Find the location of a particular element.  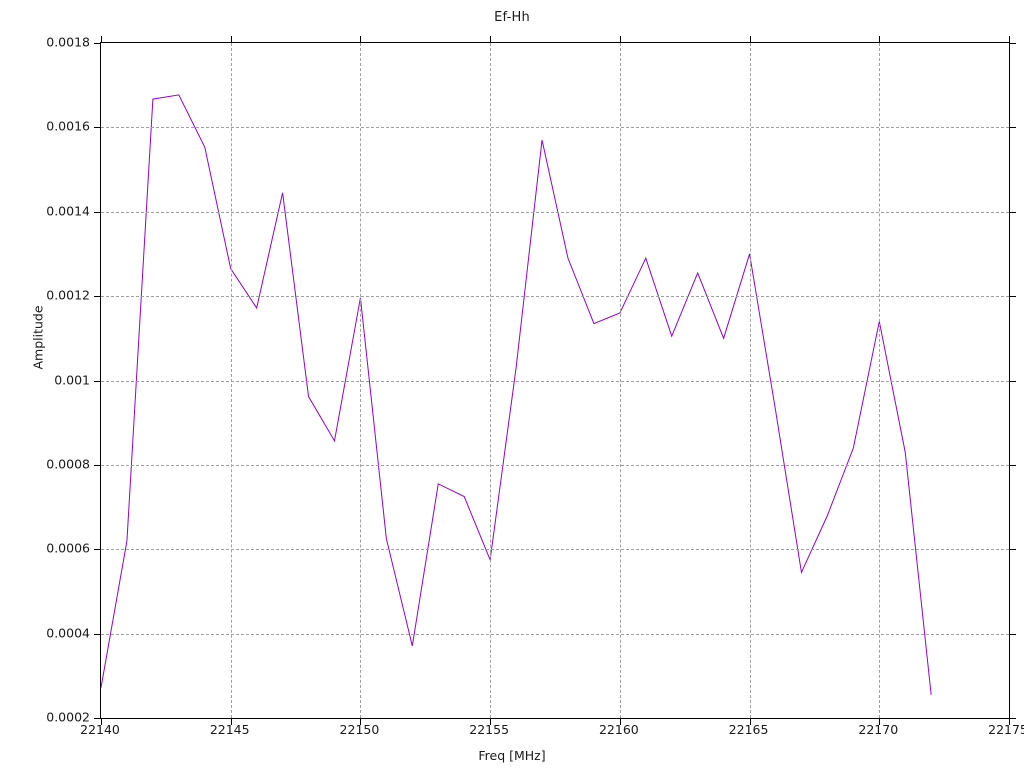

y-axis-tick-label: 0.0014 is located at coordinates (68, 211).